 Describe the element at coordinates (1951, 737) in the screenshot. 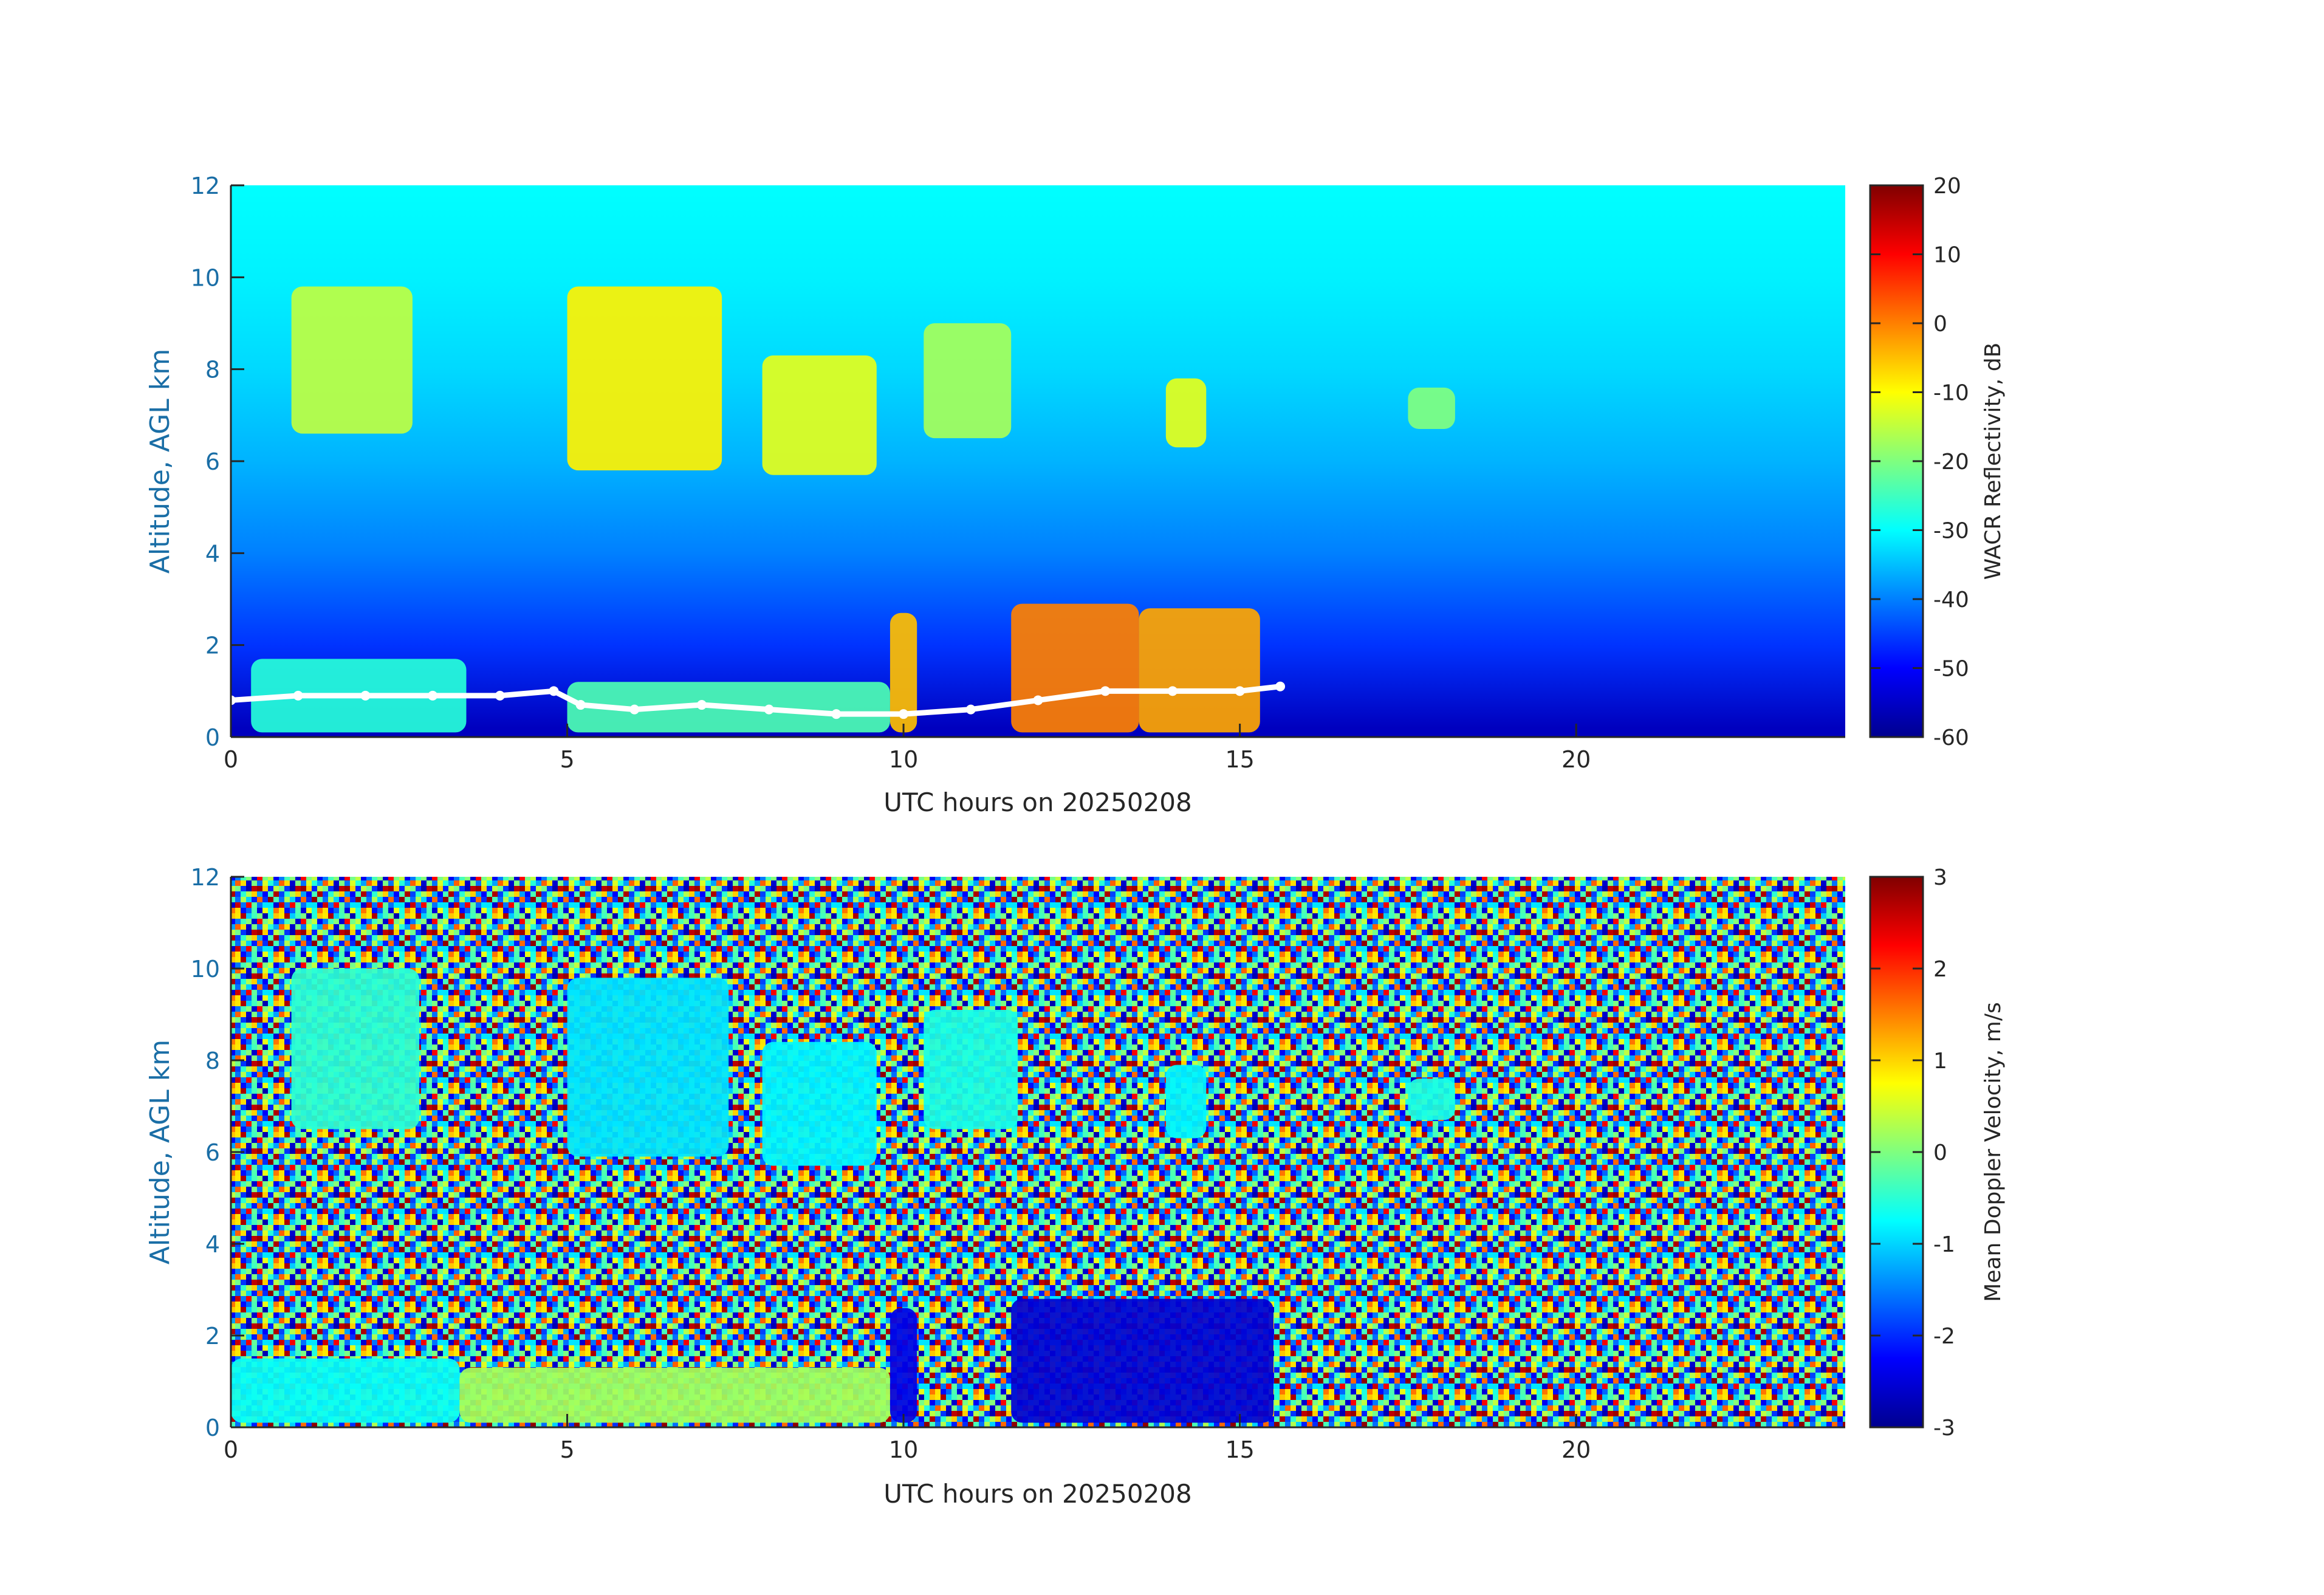

I see `colorbar-tick-label: -60` at that location.